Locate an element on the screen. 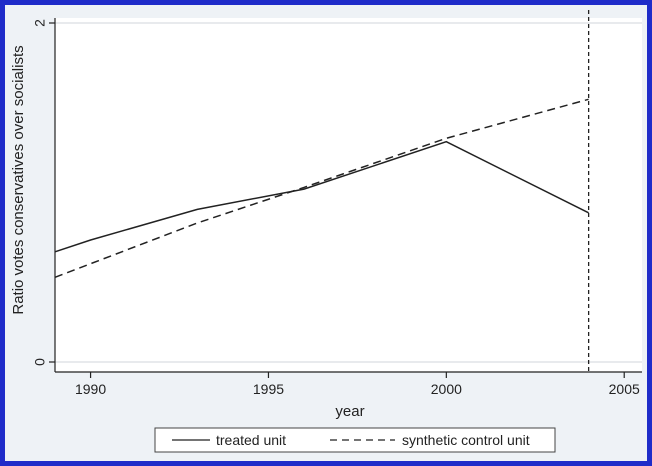 The width and height of the screenshot is (652, 466). y-axis-ticks: 02 is located at coordinates (43, 192).